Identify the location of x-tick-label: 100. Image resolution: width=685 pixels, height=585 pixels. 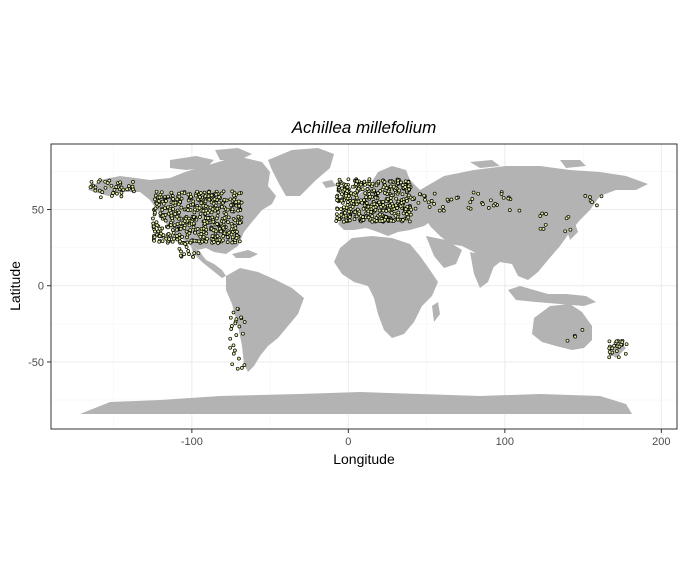
(505, 442).